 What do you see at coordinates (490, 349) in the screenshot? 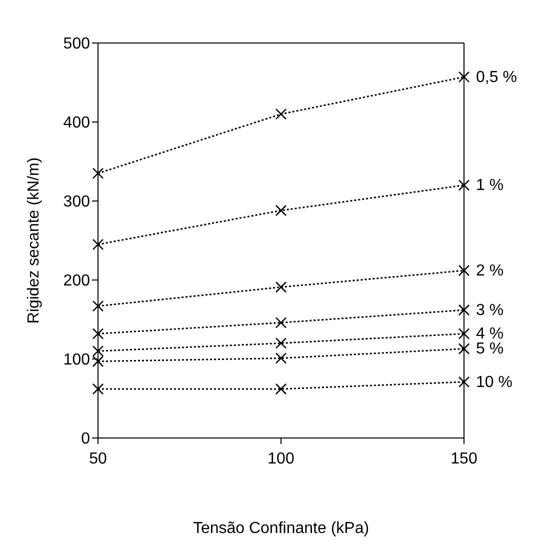
I see `series-label: 5 %` at bounding box center [490, 349].